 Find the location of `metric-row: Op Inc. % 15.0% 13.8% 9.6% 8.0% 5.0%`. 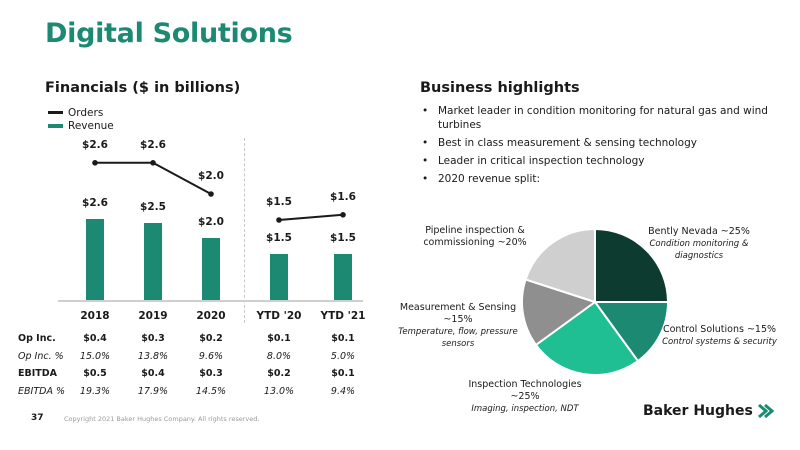

metric-row: Op Inc. % 15.0% 13.8% 9.6% 8.0% 5.0% is located at coordinates (208, 358).